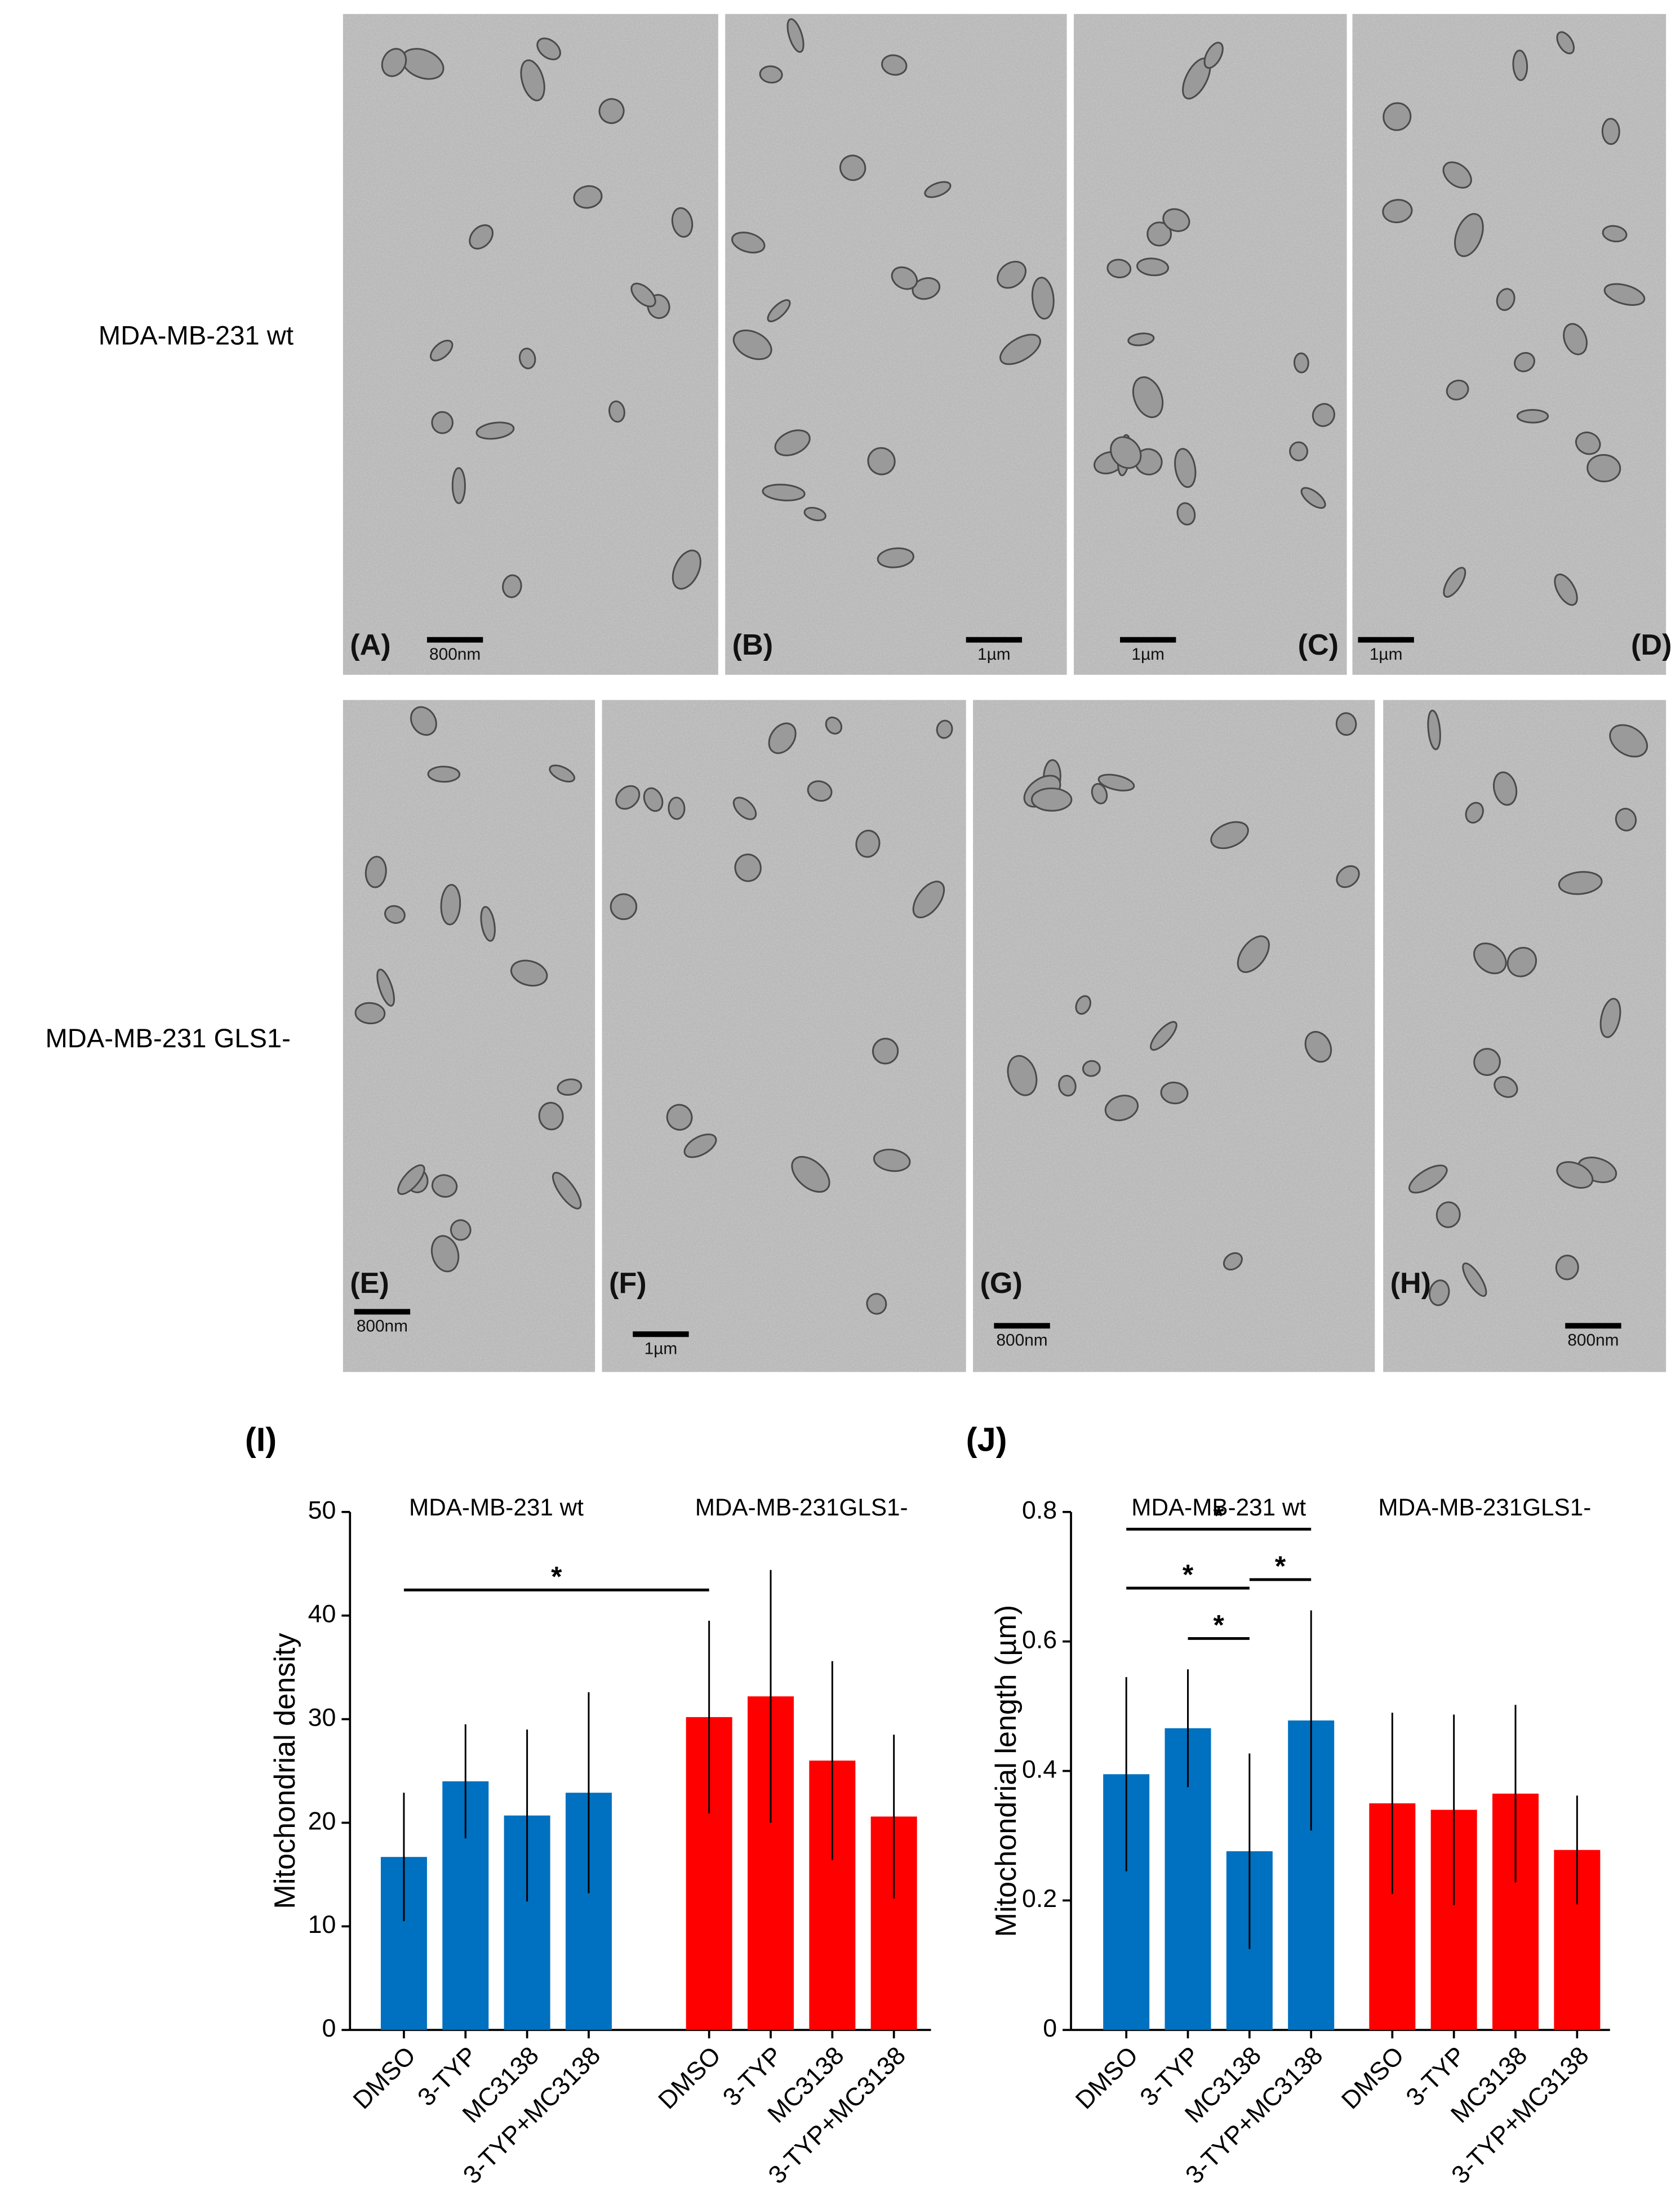  What do you see at coordinates (661, 1348) in the screenshot?
I see `scale-label: 1µm` at bounding box center [661, 1348].